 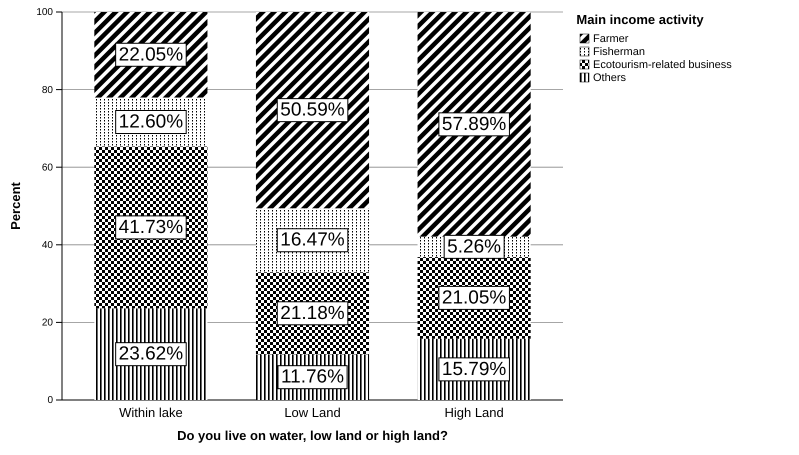 What do you see at coordinates (312, 313) in the screenshot?
I see `data-label: 21.18%` at bounding box center [312, 313].